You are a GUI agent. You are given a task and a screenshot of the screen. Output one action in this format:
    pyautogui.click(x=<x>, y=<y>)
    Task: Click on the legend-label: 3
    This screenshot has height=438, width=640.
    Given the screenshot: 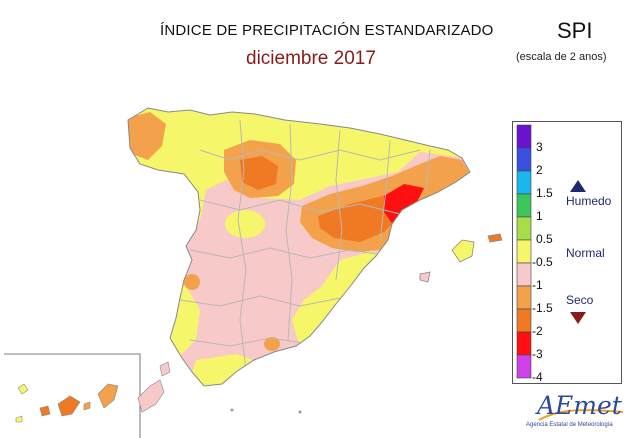 What is the action you would take?
    pyautogui.click(x=539, y=147)
    